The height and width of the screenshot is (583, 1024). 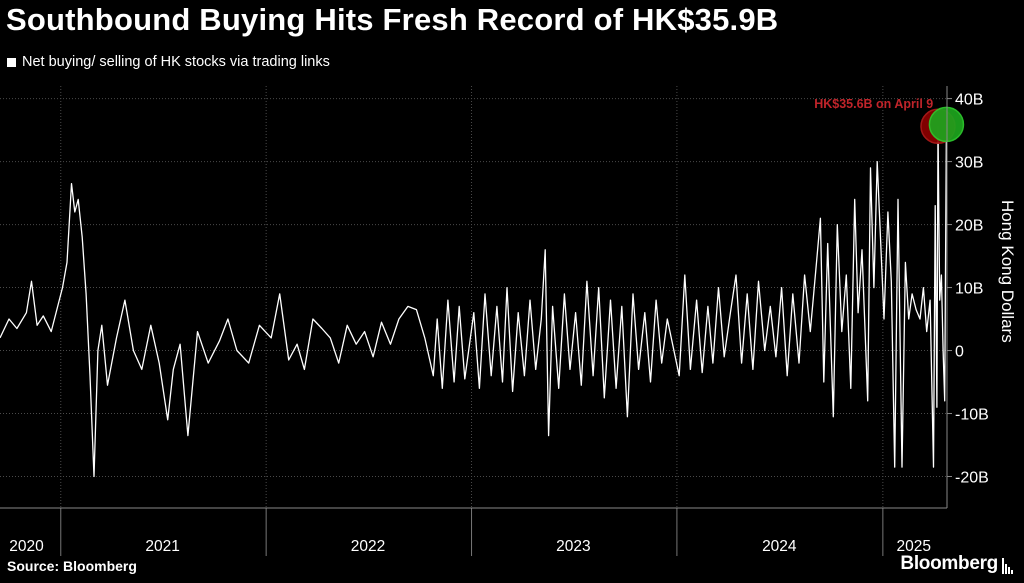 What do you see at coordinates (72, 566) in the screenshot?
I see `source-note: Source: Bloomberg` at bounding box center [72, 566].